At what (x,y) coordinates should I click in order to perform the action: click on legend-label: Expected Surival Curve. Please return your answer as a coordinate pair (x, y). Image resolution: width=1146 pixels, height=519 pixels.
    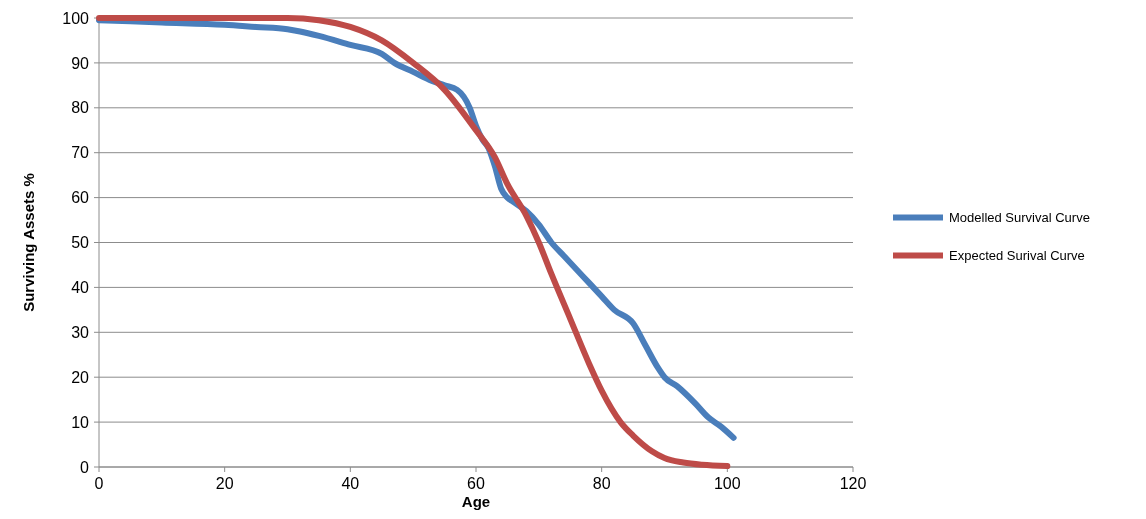
    Looking at the image, I should click on (1017, 256).